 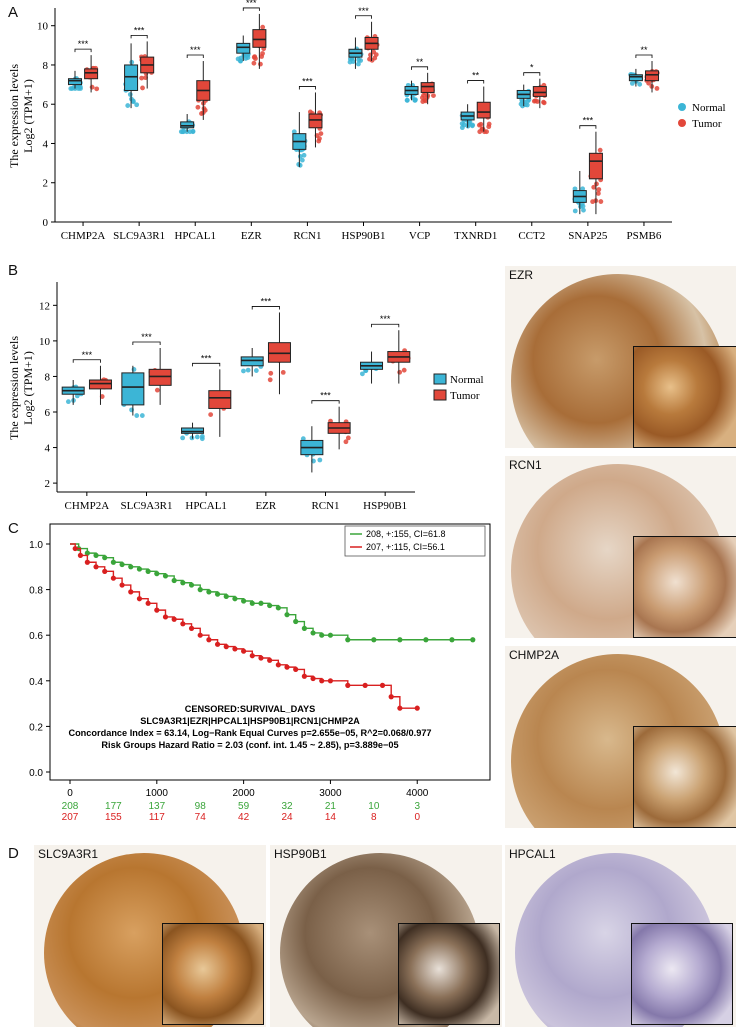 I want to click on x-tick-label: 2000, so click(x=243, y=793).